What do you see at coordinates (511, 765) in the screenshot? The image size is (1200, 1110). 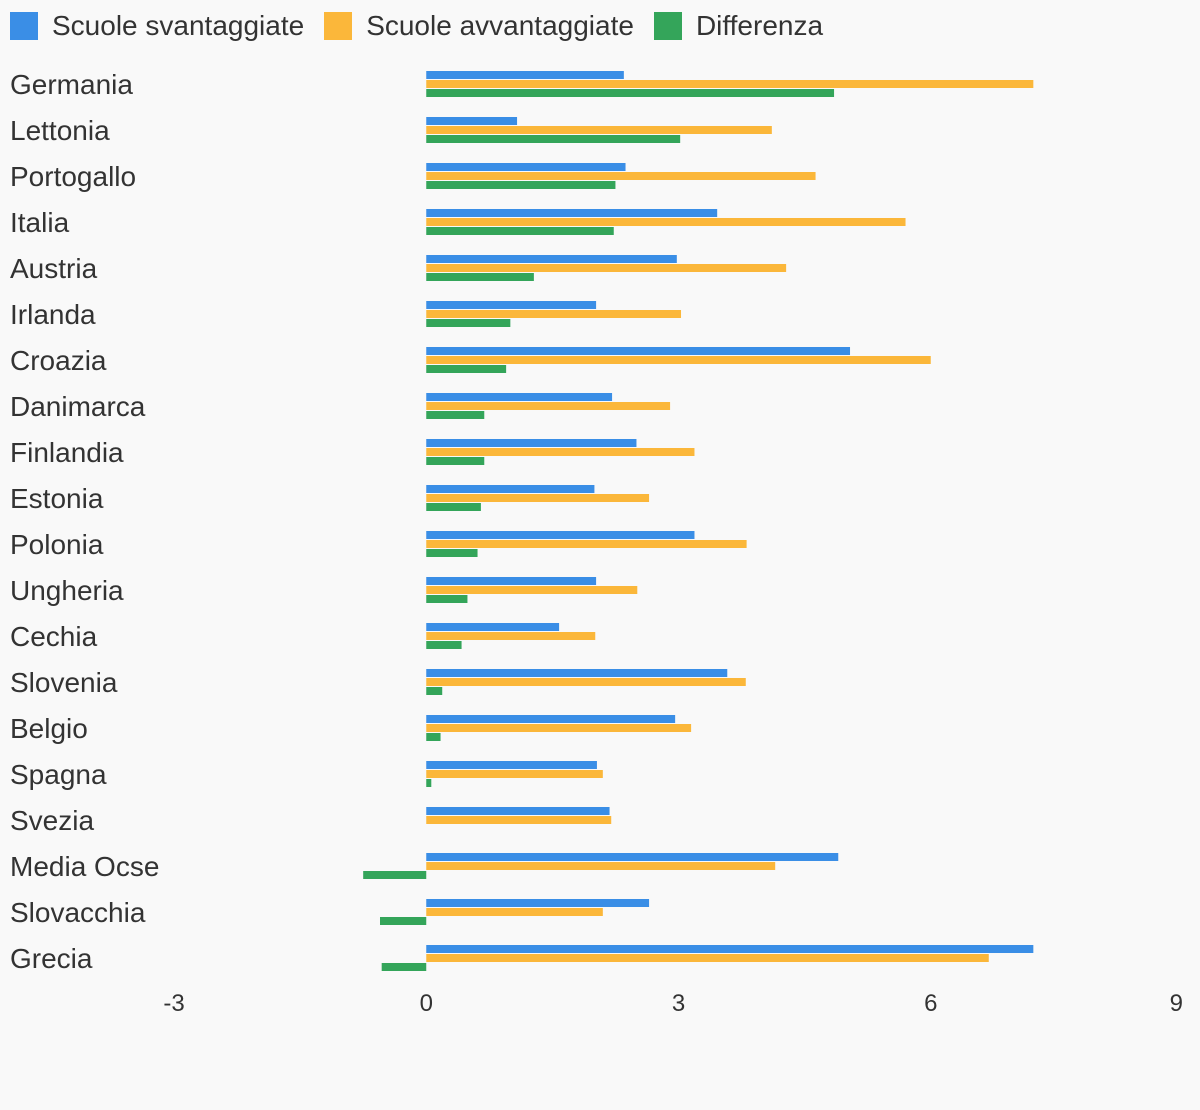 I see `bar-scuole-svantaggiate-spagna` at bounding box center [511, 765].